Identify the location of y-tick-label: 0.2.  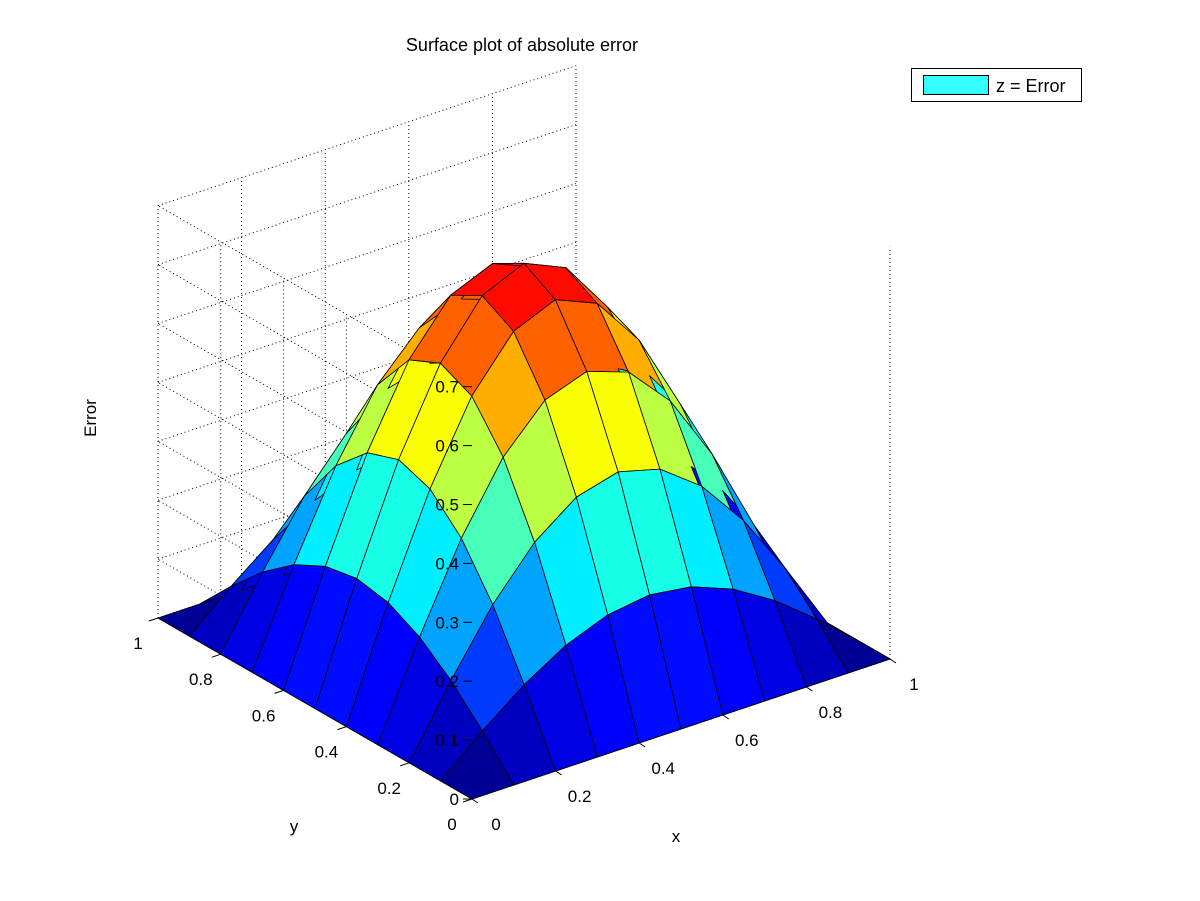
(389, 788).